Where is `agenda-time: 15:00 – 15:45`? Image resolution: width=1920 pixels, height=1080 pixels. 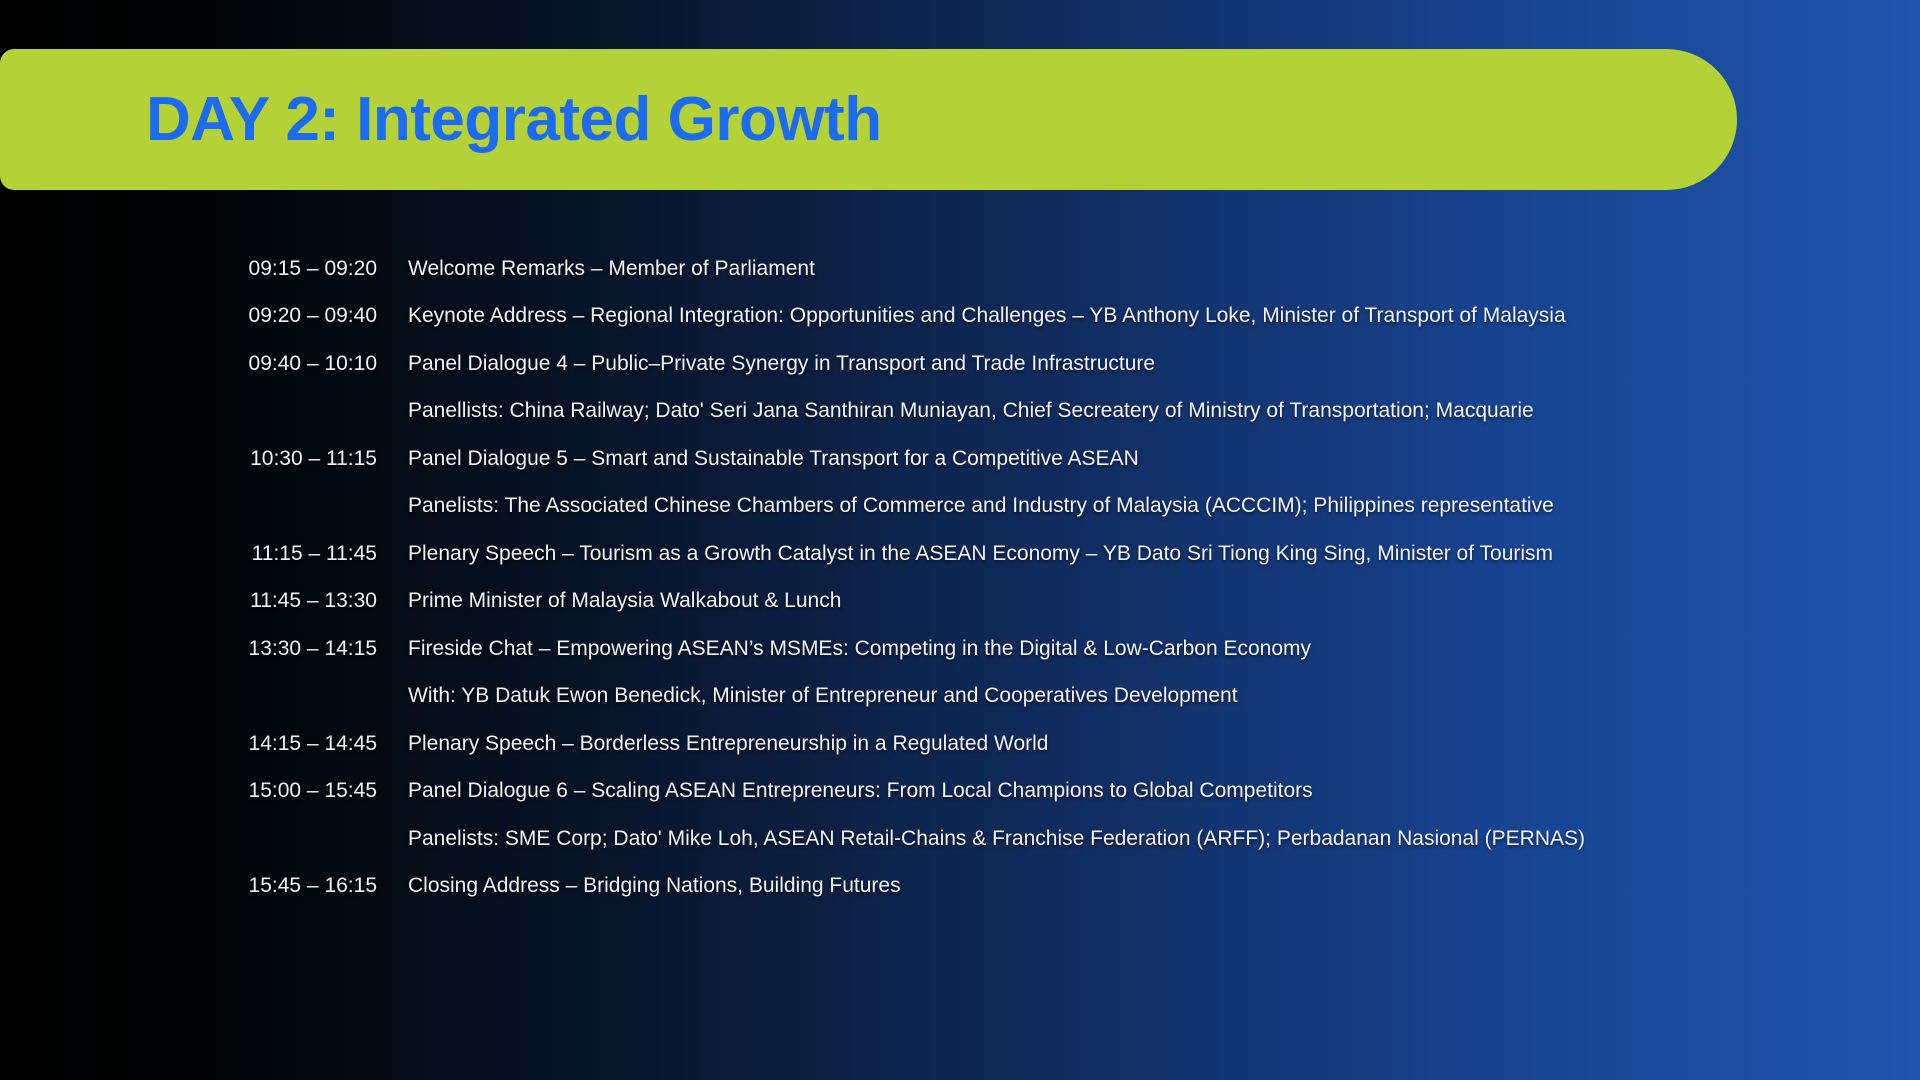
agenda-time: 15:00 – 15:45 is located at coordinates (312, 791).